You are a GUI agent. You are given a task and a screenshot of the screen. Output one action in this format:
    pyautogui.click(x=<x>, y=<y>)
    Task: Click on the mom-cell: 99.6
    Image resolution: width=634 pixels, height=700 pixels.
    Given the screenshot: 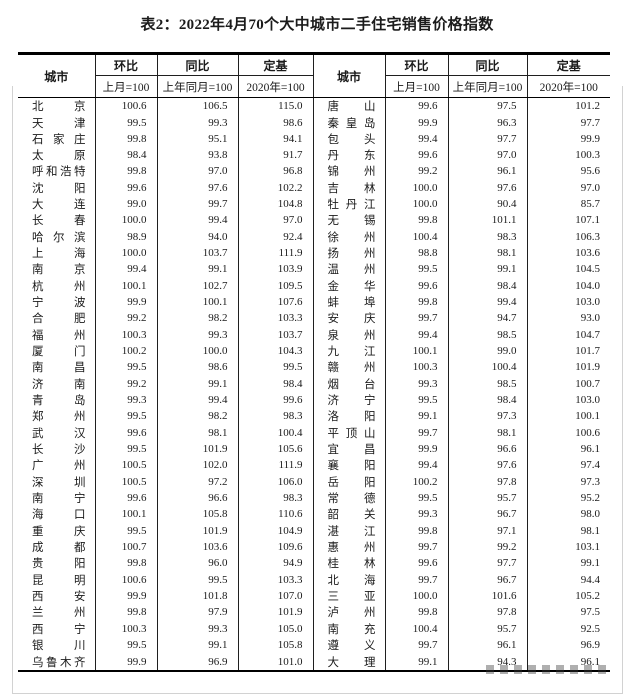 What is the action you would take?
    pyautogui.click(x=416, y=563)
    